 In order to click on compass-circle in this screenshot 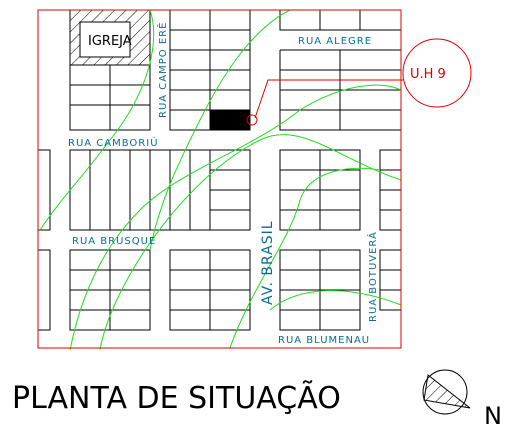, I will do `click(445, 392)`.